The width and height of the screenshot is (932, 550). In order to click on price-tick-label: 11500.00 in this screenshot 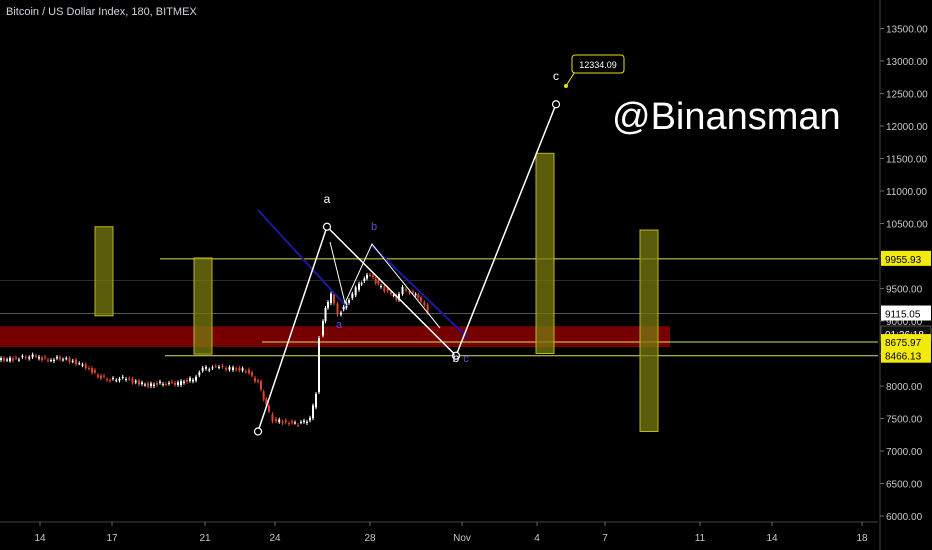, I will do `click(906, 160)`.